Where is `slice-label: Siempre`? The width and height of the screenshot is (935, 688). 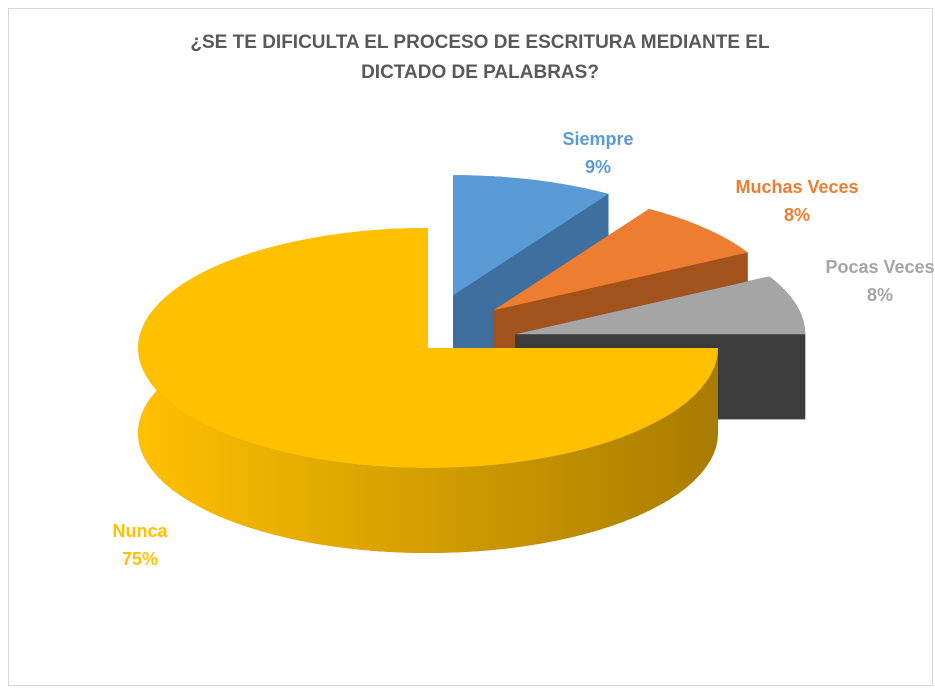 slice-label: Siempre is located at coordinates (597, 139).